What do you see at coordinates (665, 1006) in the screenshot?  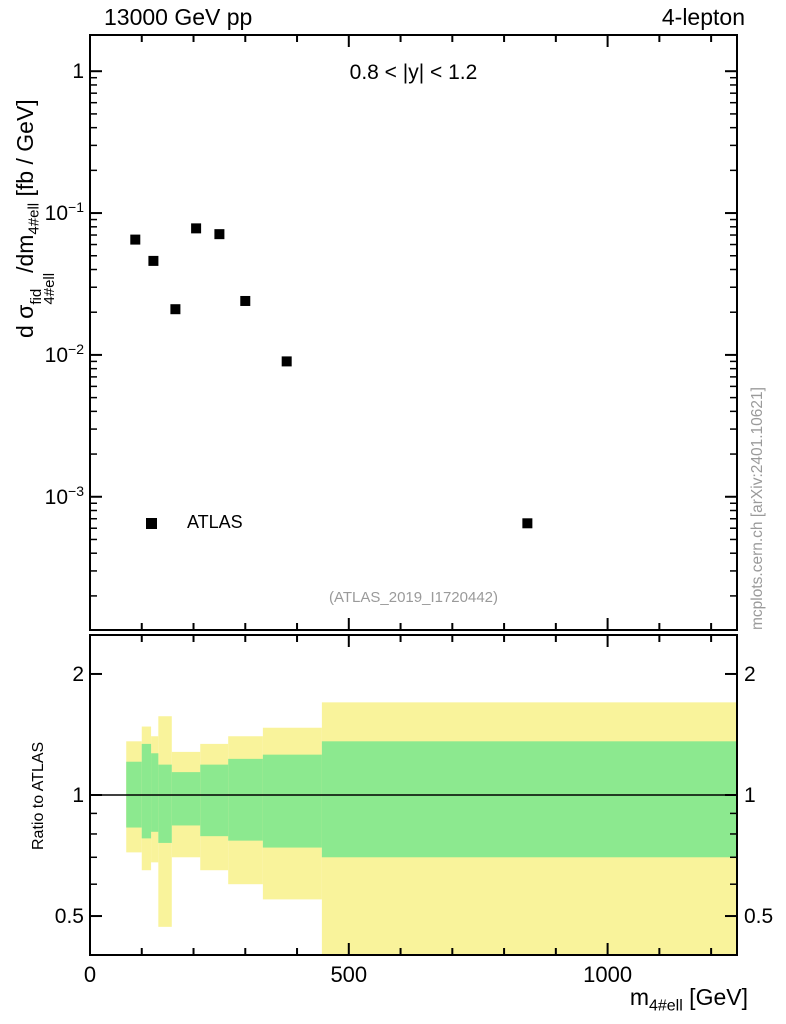 I see `xlabel-sub: 4#ell` at bounding box center [665, 1006].